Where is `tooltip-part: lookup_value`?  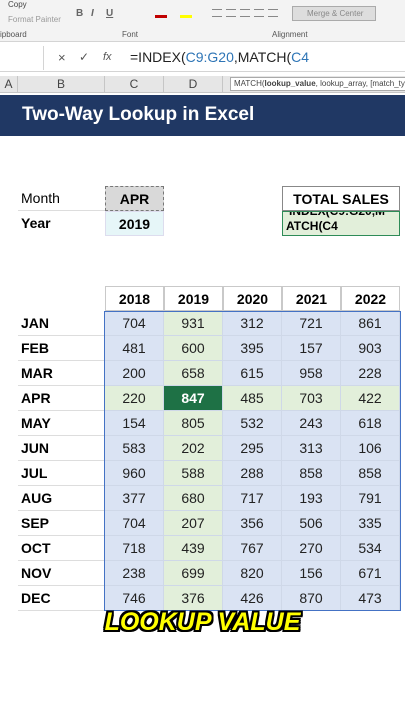
tooltip-part: lookup_value is located at coordinates (290, 83).